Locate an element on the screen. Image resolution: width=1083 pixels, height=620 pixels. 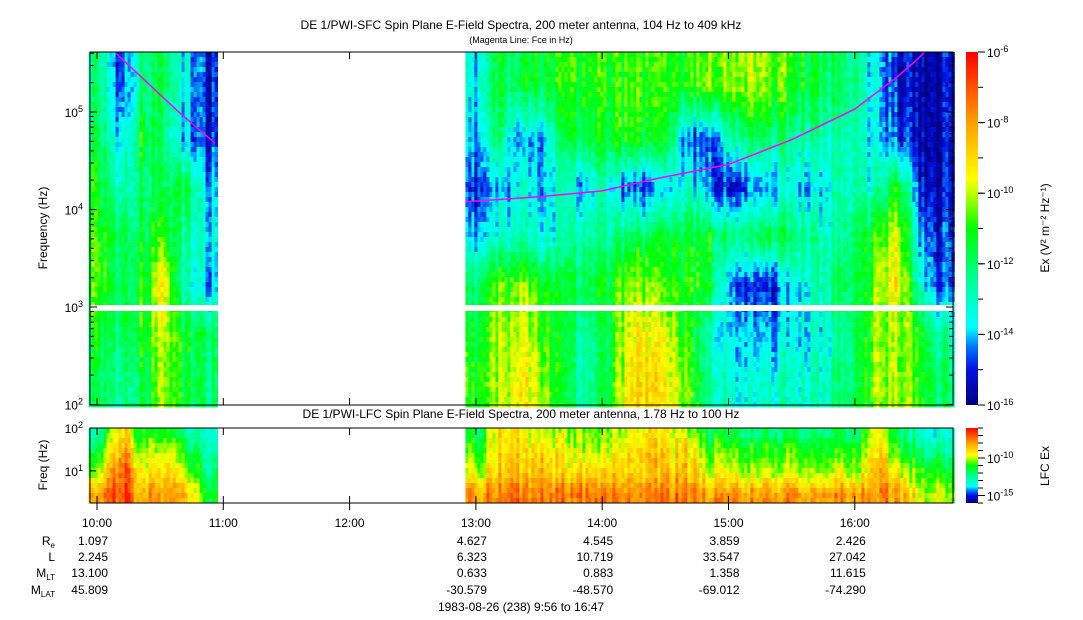
lfc-ylabel: Freq (Hz) is located at coordinates (43, 465).